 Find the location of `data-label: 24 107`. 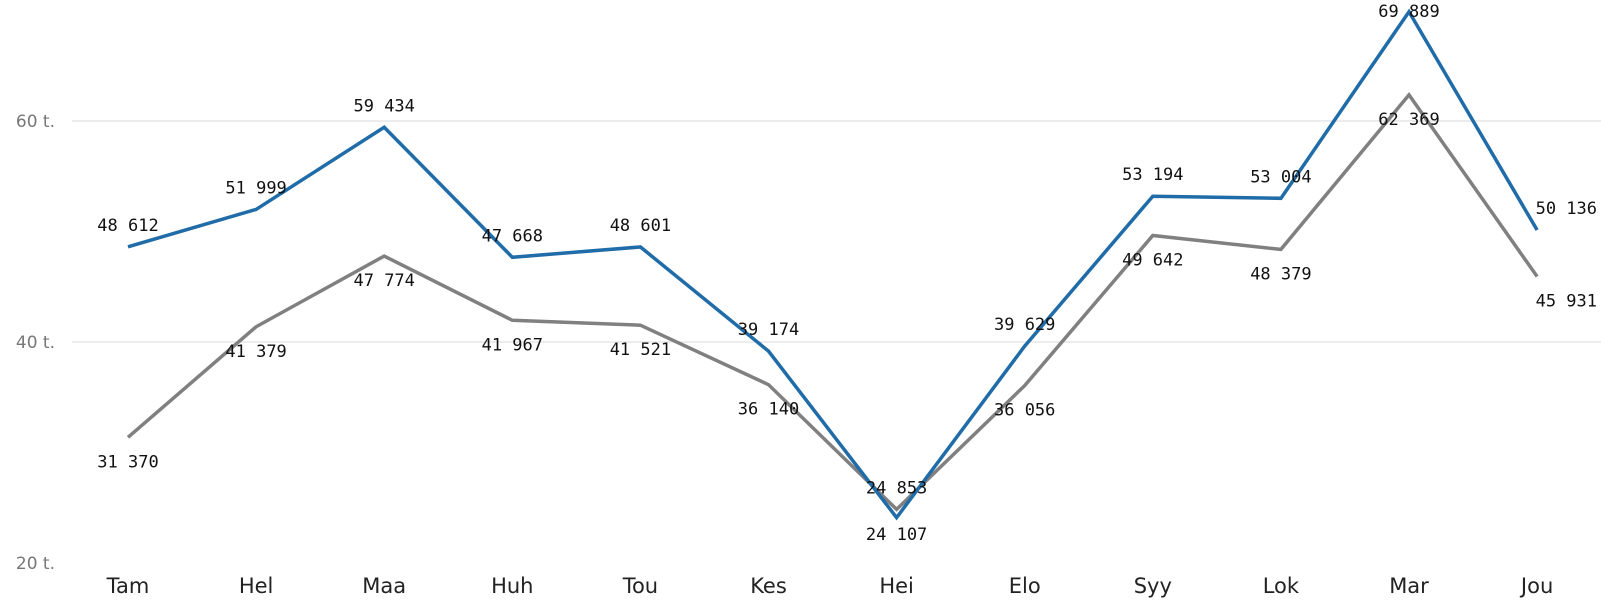

data-label: 24 107 is located at coordinates (896, 535).